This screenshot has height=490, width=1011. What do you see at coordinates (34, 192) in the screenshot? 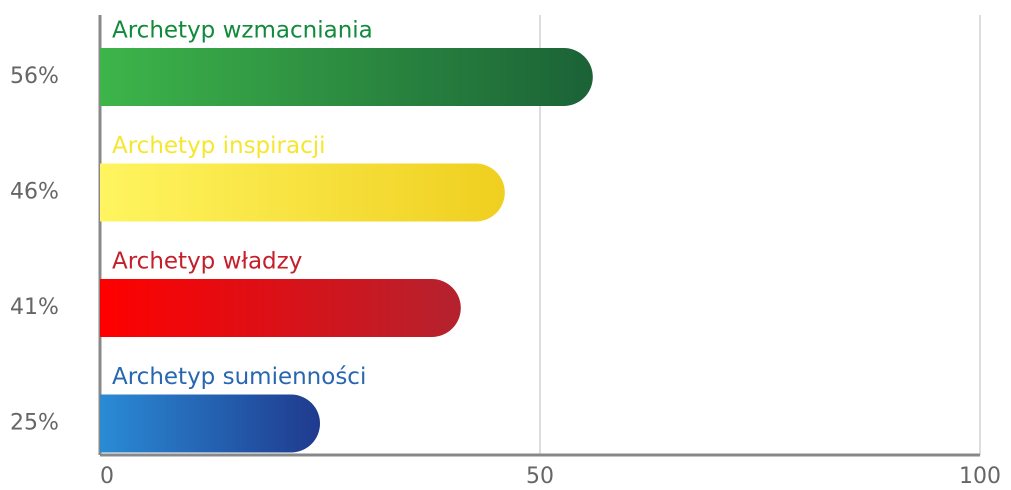
I see `value-label: 46%` at bounding box center [34, 192].